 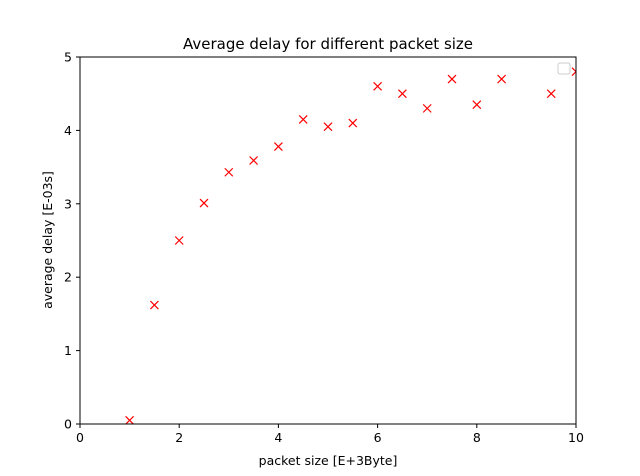 What do you see at coordinates (72, 241) in the screenshot?
I see `y-axis-ticks: 0 1 2 3 4 5` at bounding box center [72, 241].